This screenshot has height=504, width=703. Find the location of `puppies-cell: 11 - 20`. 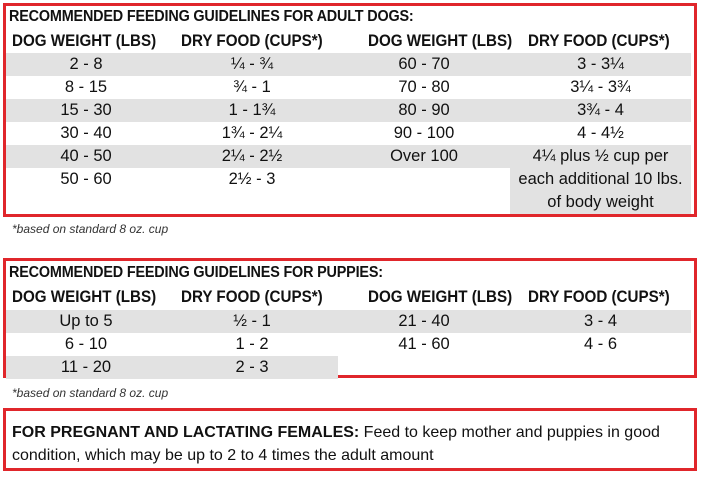

puppies-cell: 11 - 20 is located at coordinates (86, 367).